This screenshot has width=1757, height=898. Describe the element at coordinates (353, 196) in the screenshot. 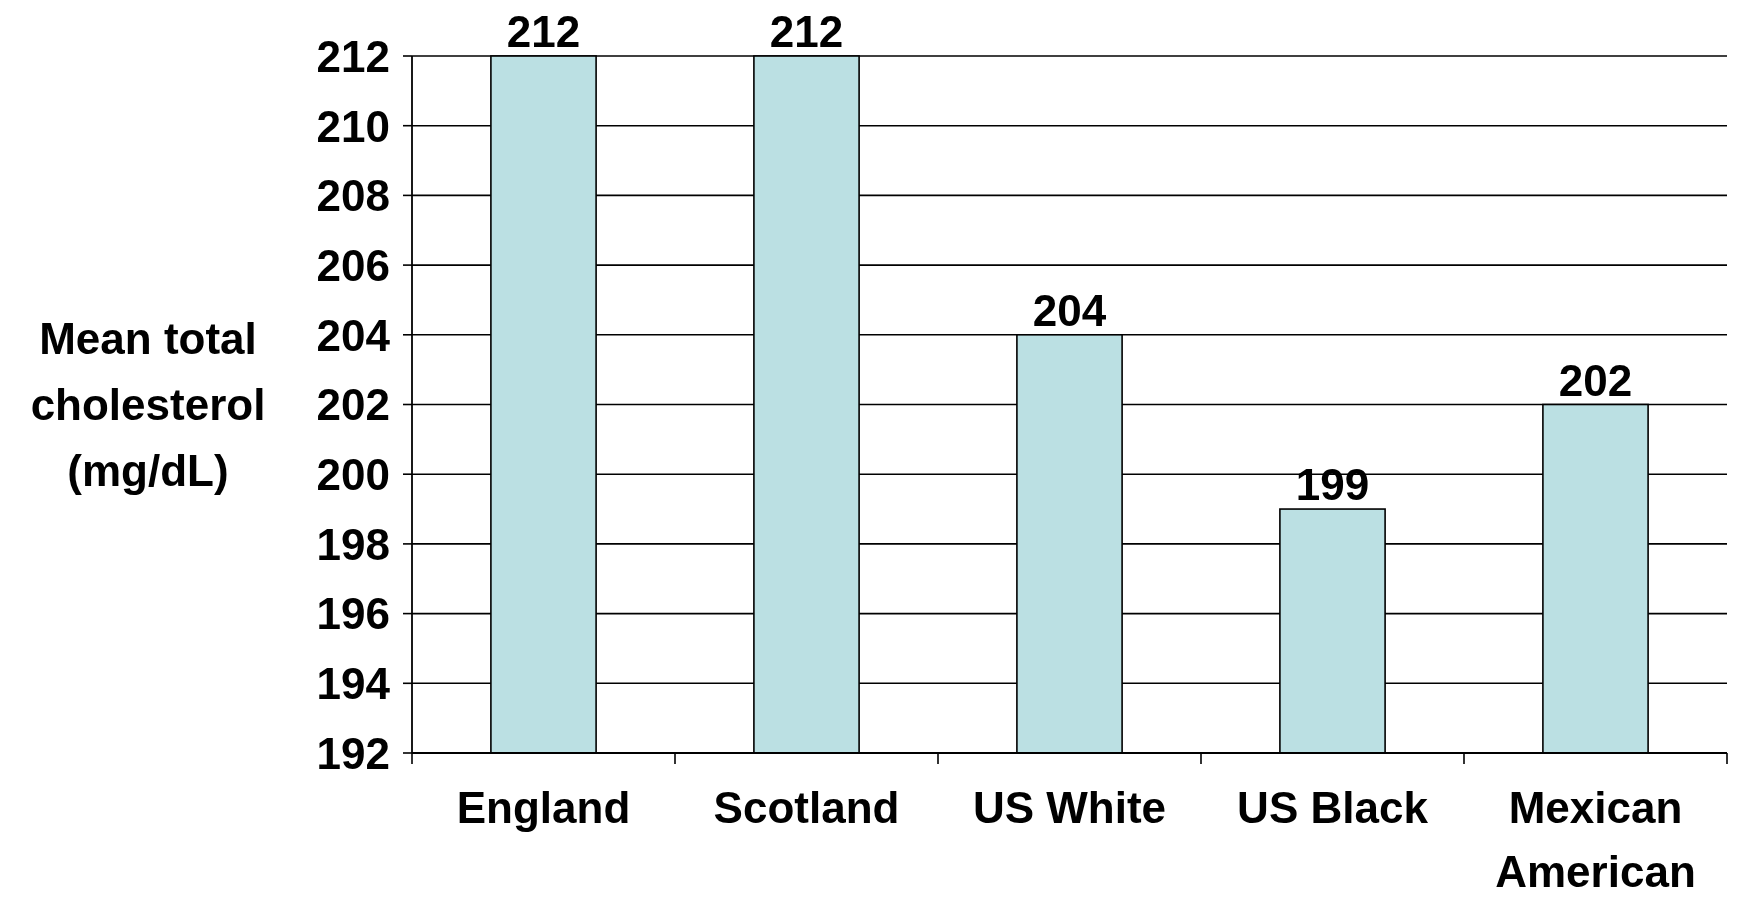

I see `y-tick-label: 208` at that location.